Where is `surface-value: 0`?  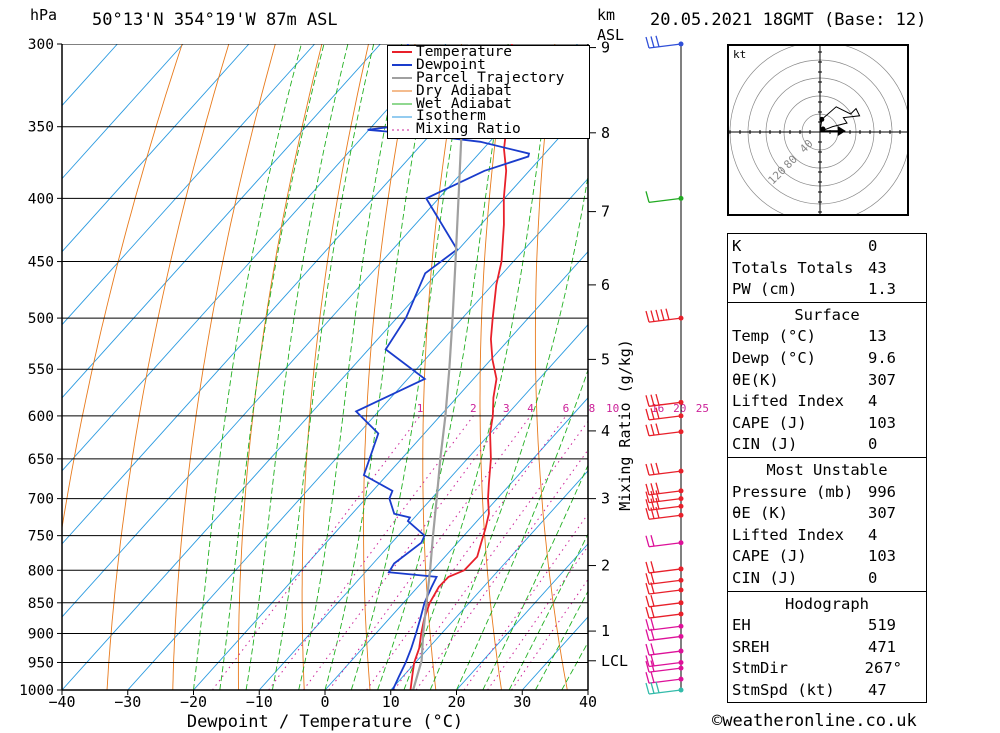
surface-value: 0 is located at coordinates (873, 444).